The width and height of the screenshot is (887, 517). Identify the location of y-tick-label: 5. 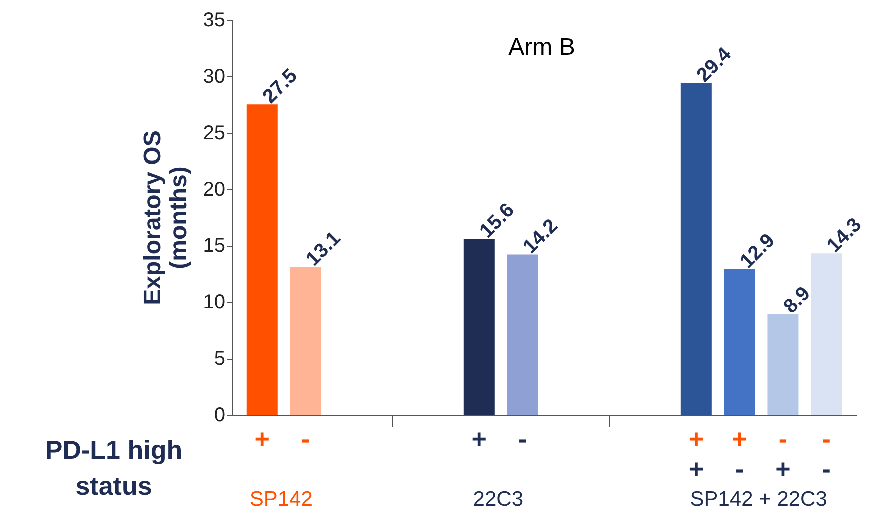
(220, 359).